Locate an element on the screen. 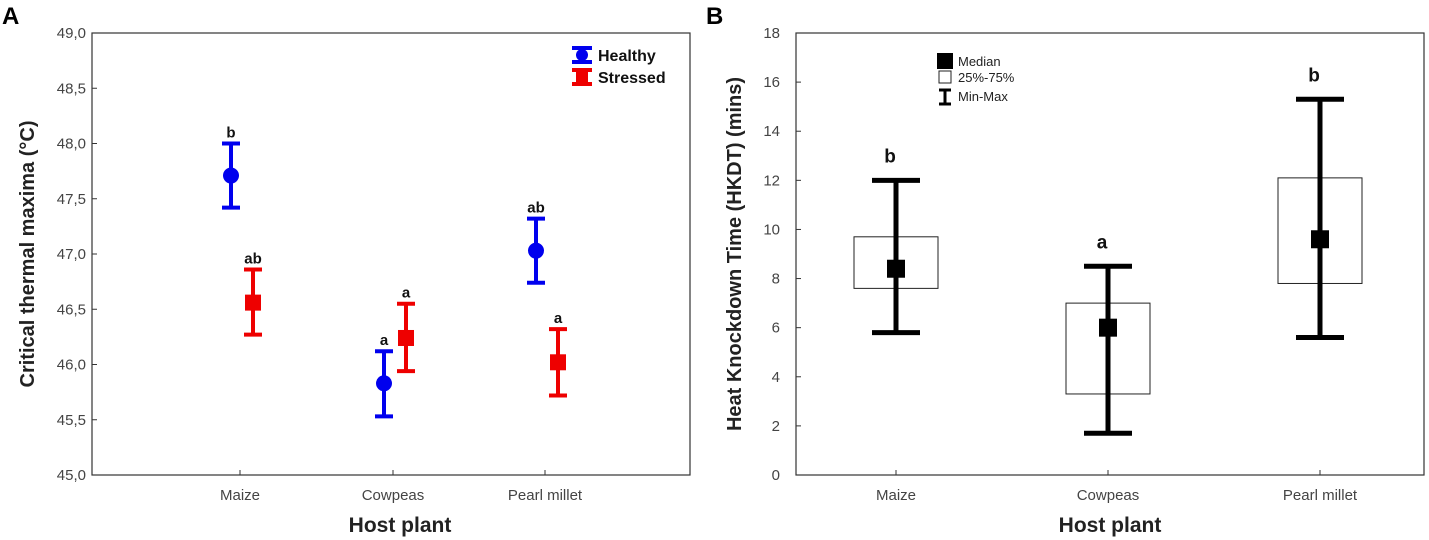 This screenshot has width=1429, height=540. panel-b-x-axis-label: Host plant is located at coordinates (1110, 525).